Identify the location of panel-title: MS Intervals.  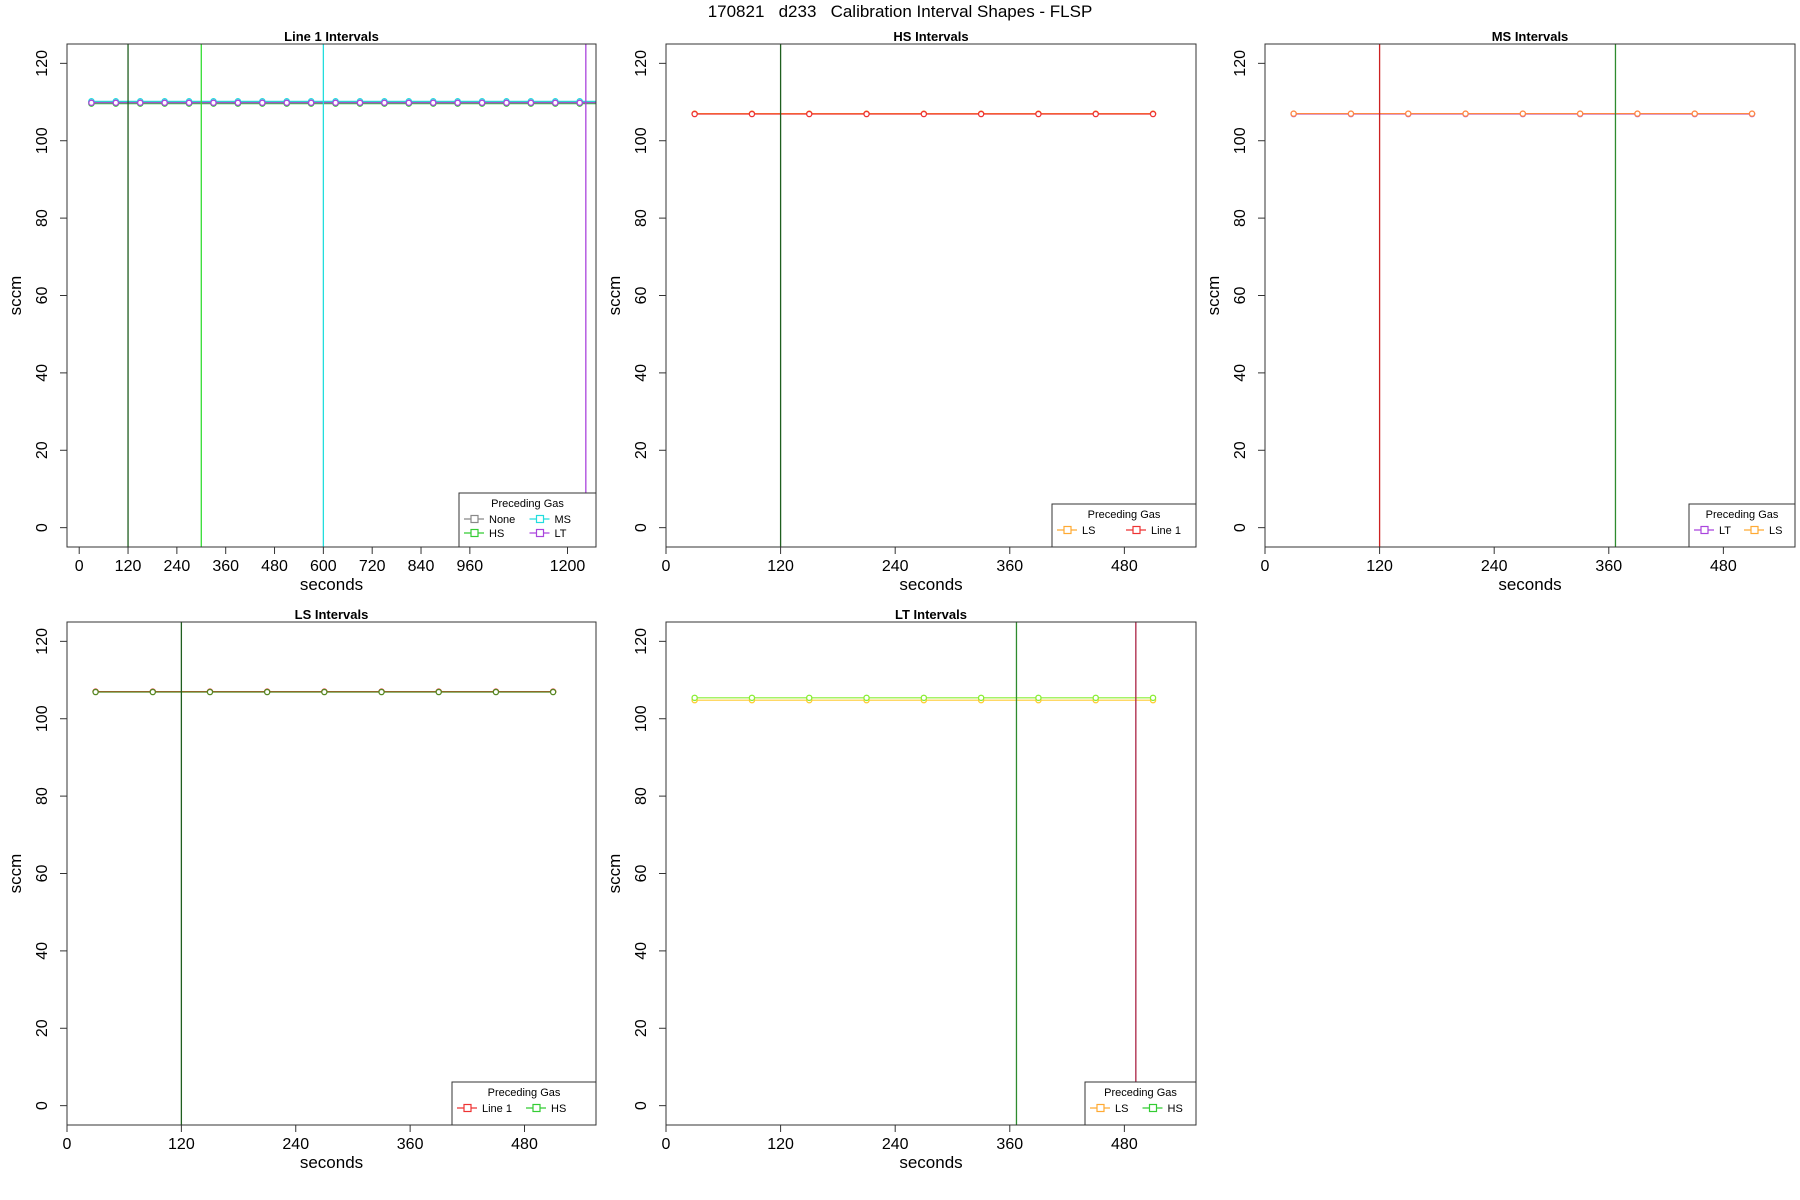
(1530, 36).